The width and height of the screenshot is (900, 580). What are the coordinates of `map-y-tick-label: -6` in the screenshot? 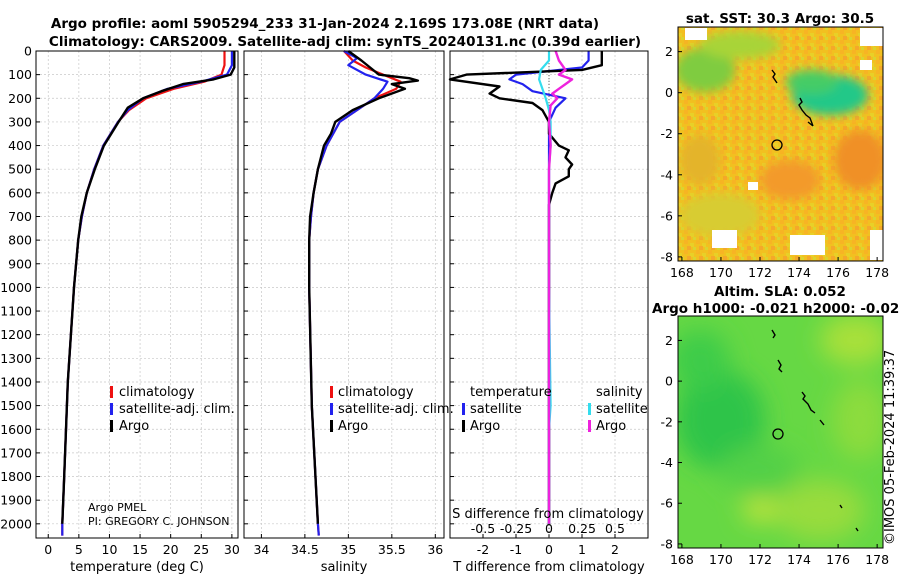 It's located at (667, 503).